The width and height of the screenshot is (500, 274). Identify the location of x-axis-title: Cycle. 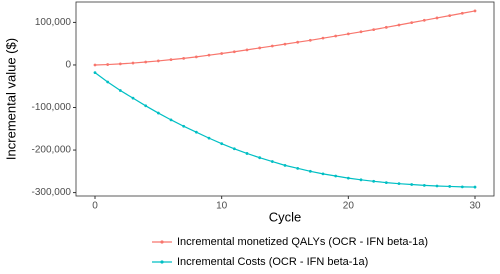
(285, 216).